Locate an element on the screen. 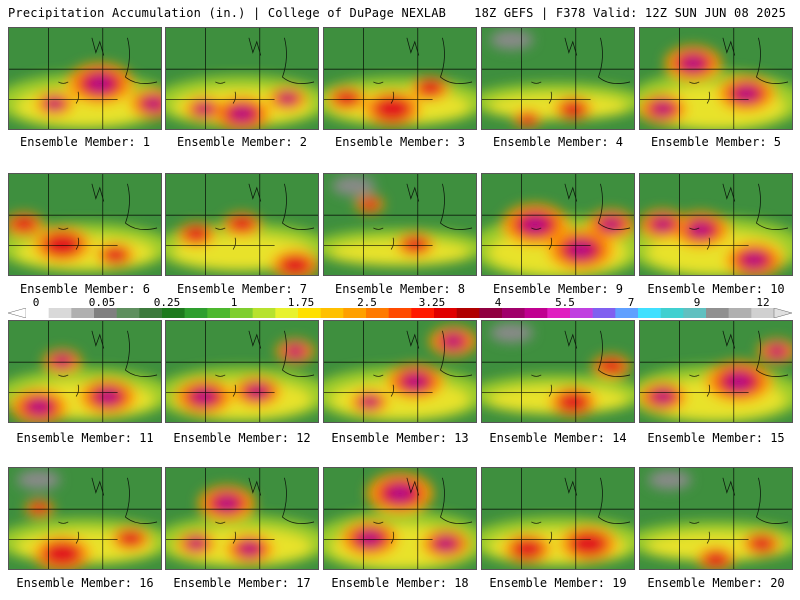 Image resolution: width=800 pixels, height=600 pixels. colorbar-tick-label: 1 is located at coordinates (234, 302).